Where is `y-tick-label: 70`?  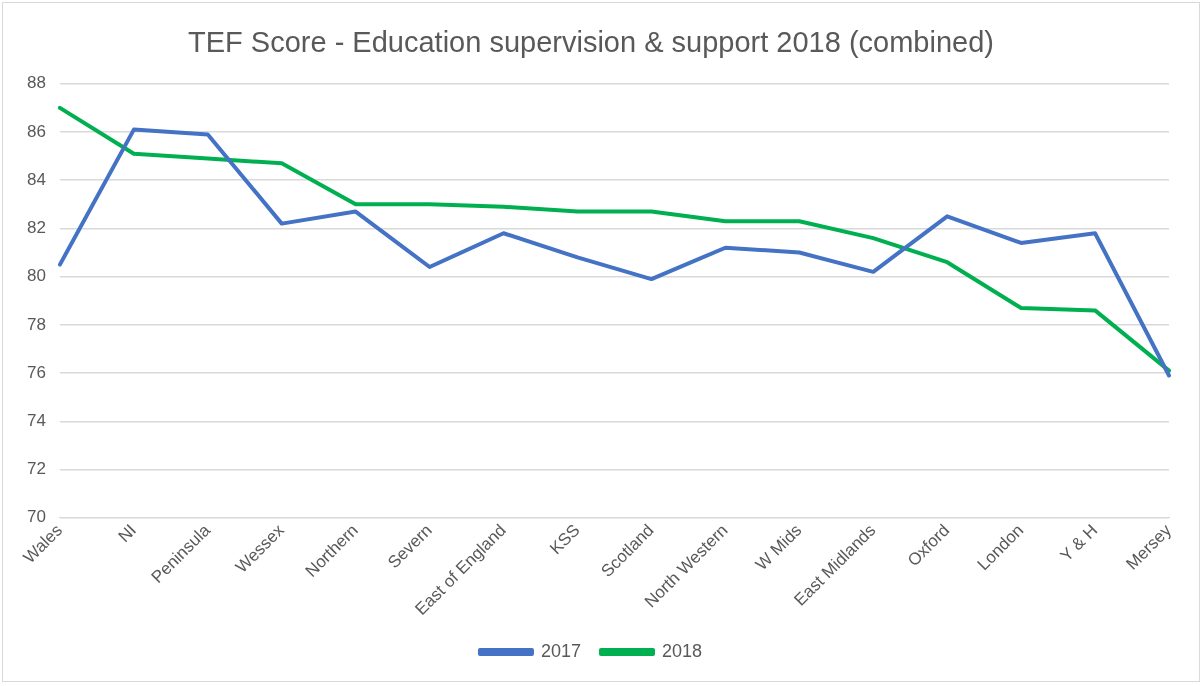
y-tick-label: 70 is located at coordinates (36, 517).